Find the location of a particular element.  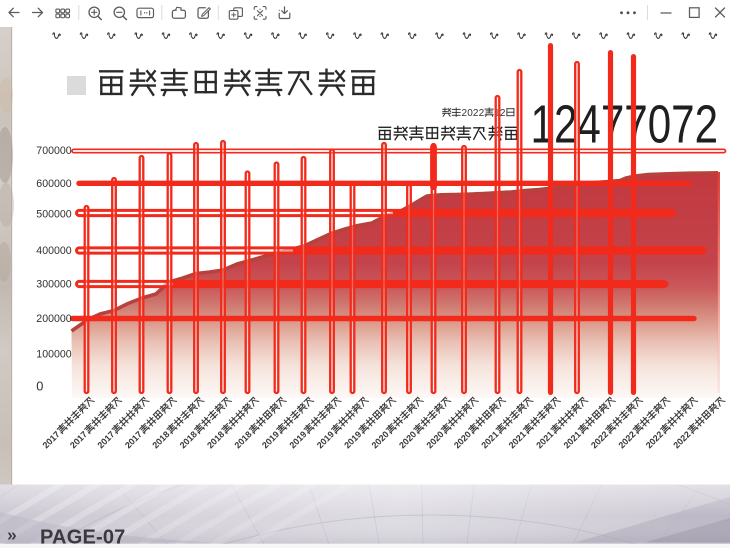

svg-text: 500000 is located at coordinates (53, 214).